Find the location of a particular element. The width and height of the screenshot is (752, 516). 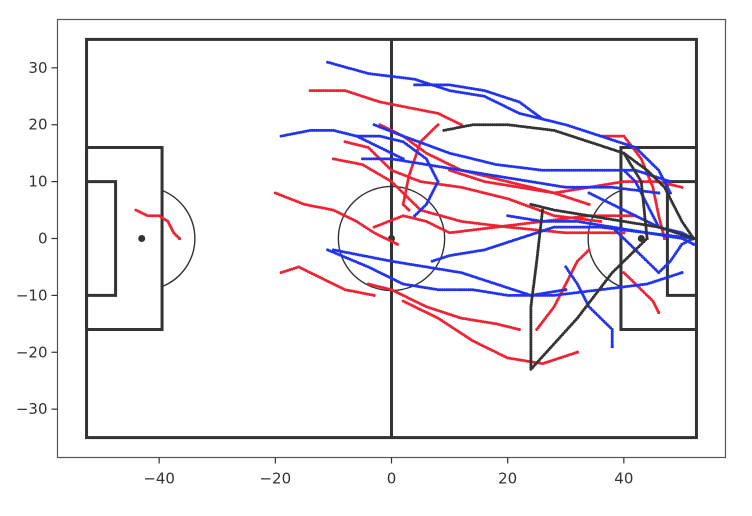

x-tick-label: −40 is located at coordinates (159, 479).